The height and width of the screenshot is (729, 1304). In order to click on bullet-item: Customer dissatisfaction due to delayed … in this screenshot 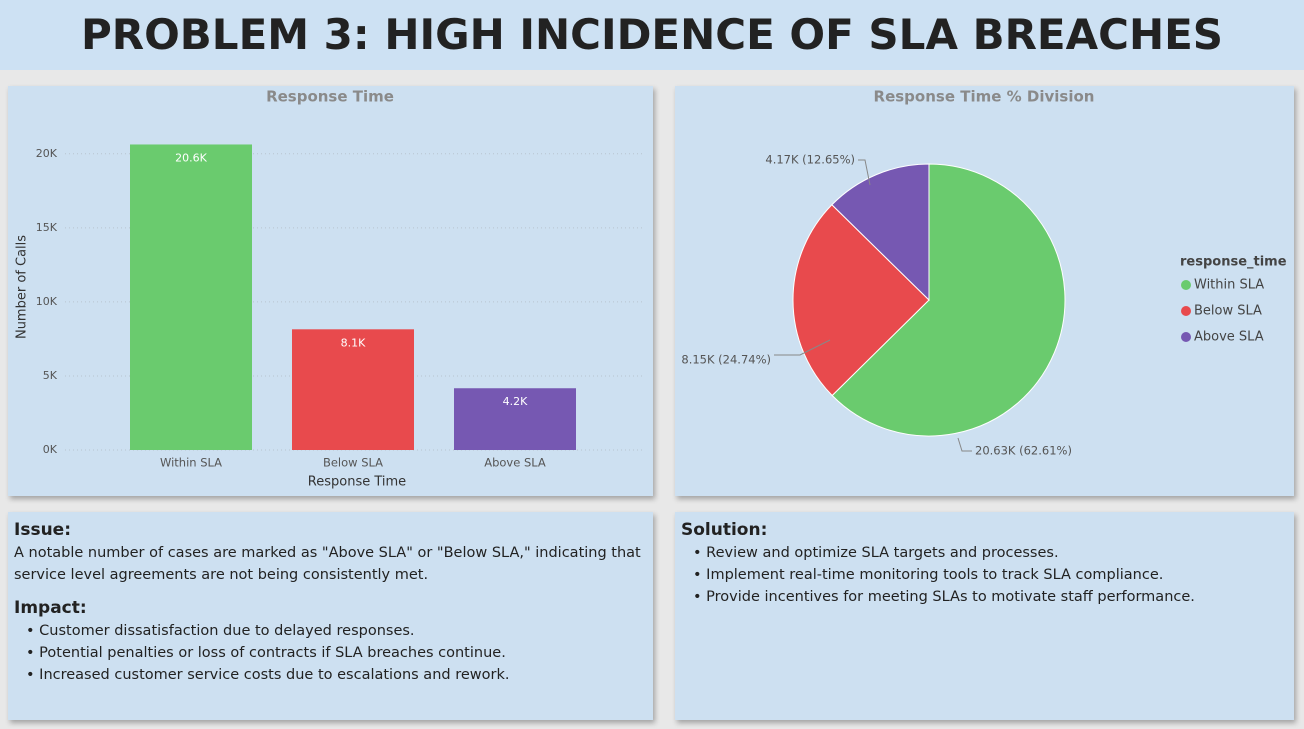, I will do `click(336, 631)`.